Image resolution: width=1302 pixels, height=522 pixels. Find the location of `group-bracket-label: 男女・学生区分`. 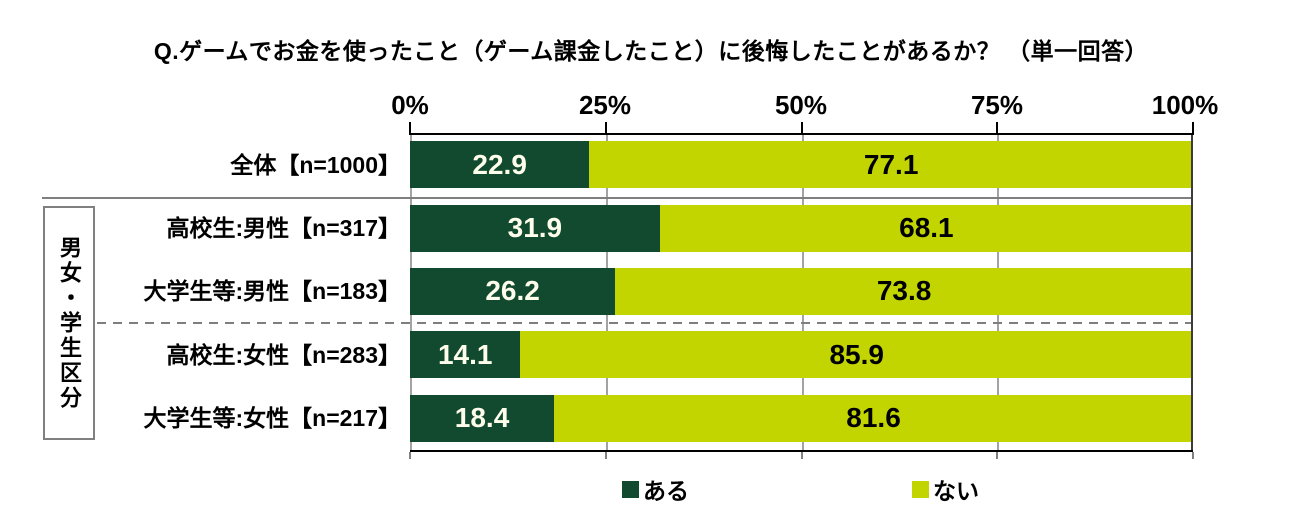

group-bracket-label: 男女・学生区分 is located at coordinates (69, 323).